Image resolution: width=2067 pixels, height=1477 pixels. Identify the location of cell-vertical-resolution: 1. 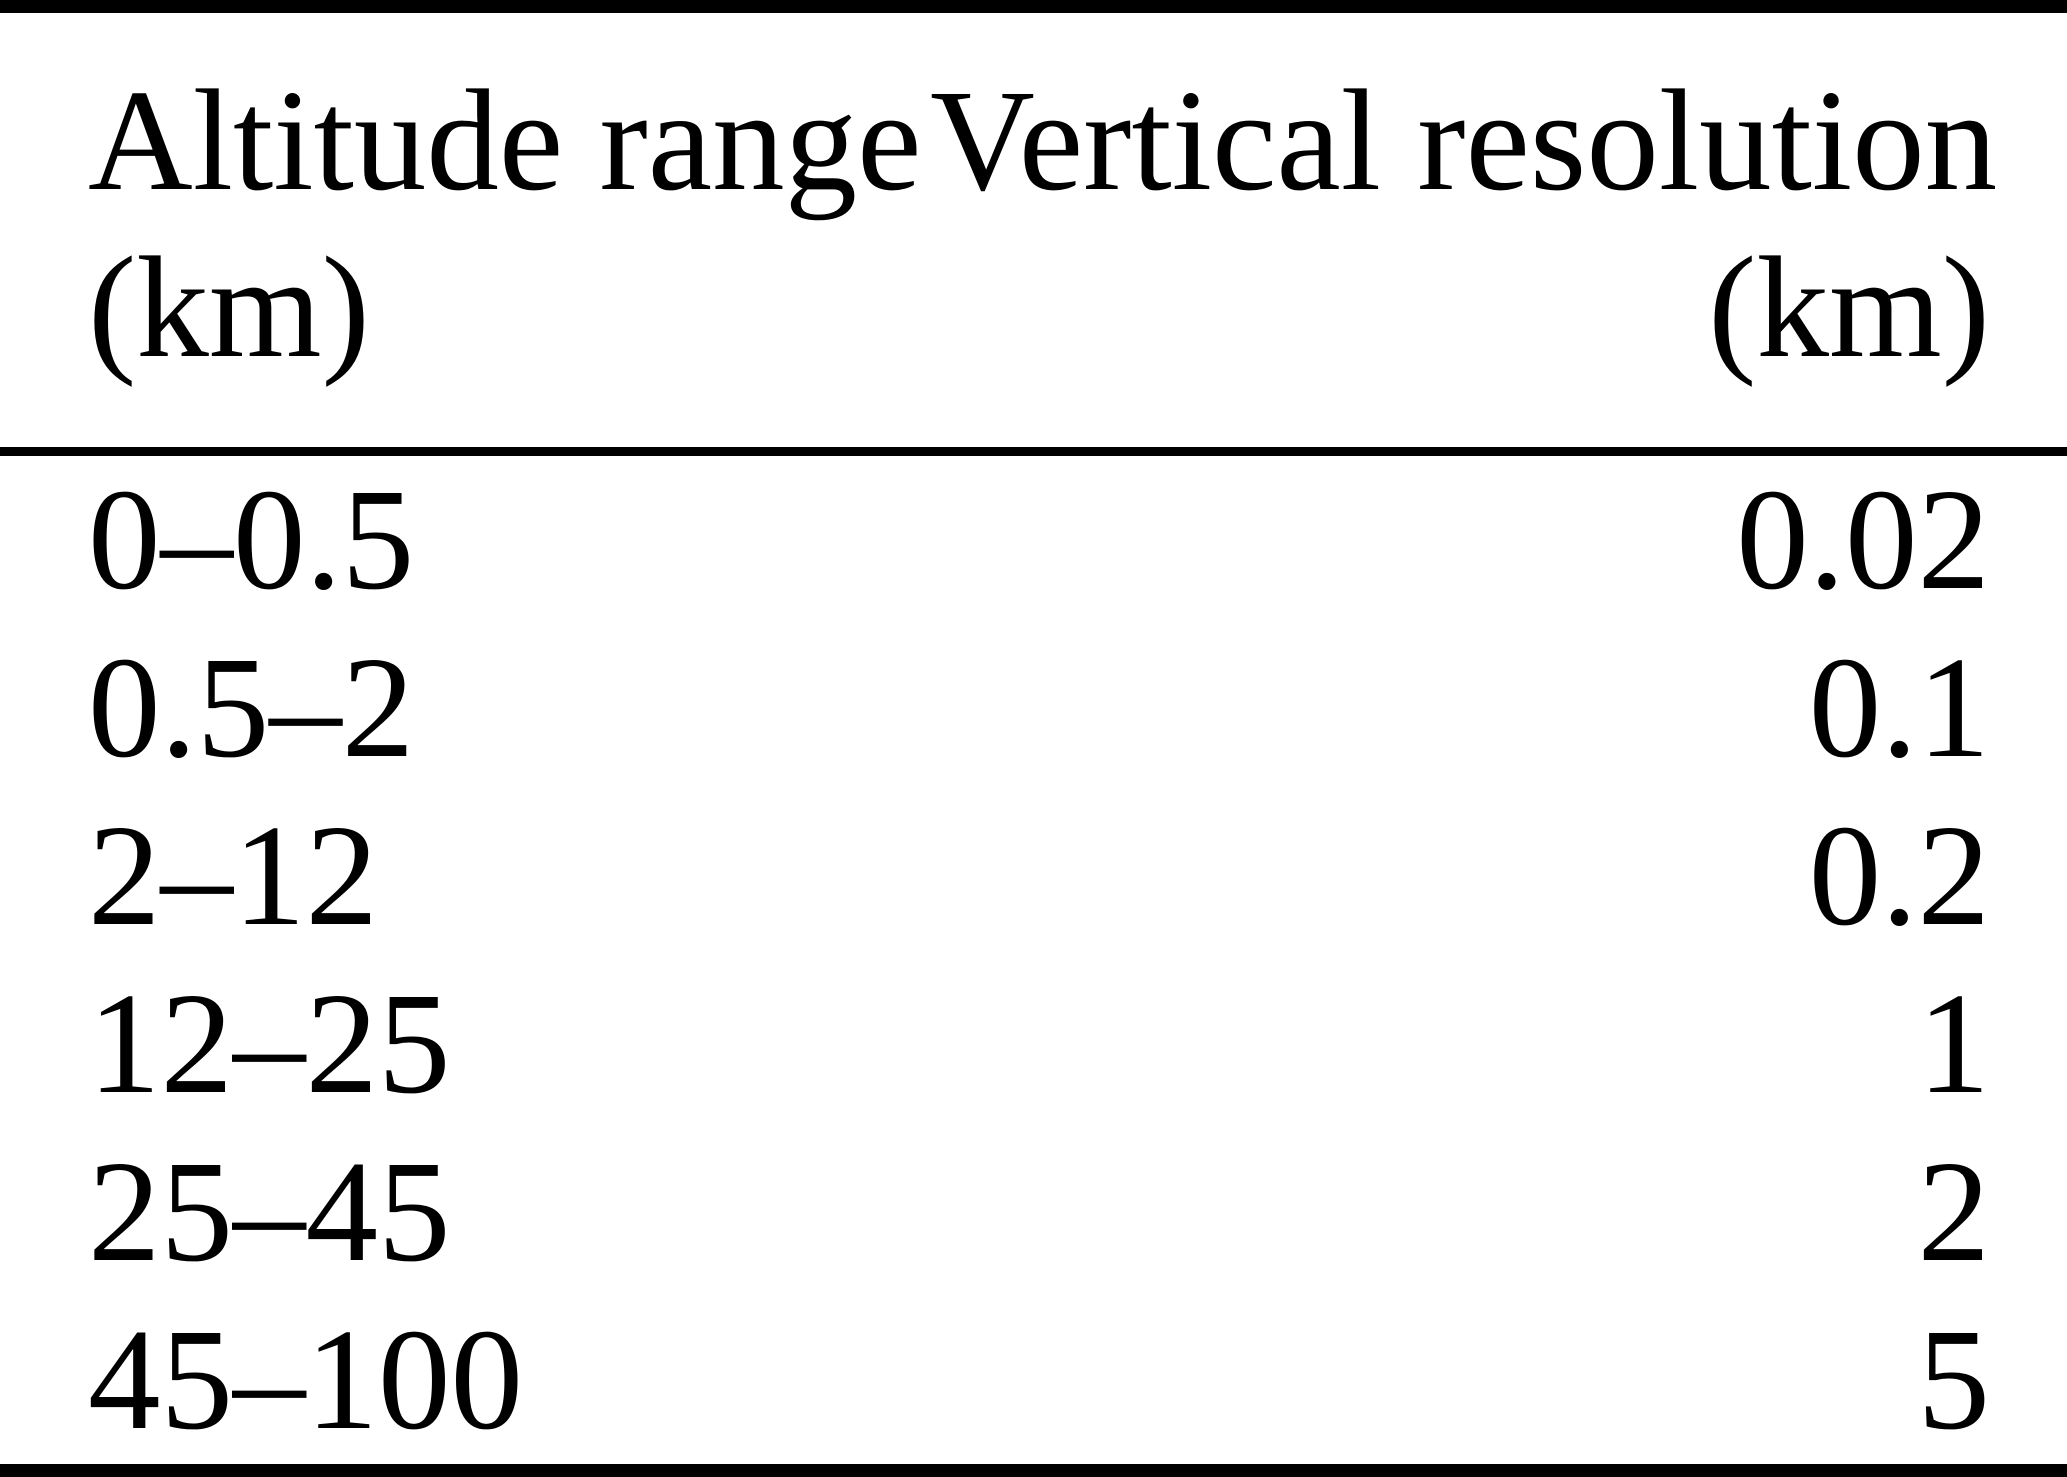
(1954, 1044).